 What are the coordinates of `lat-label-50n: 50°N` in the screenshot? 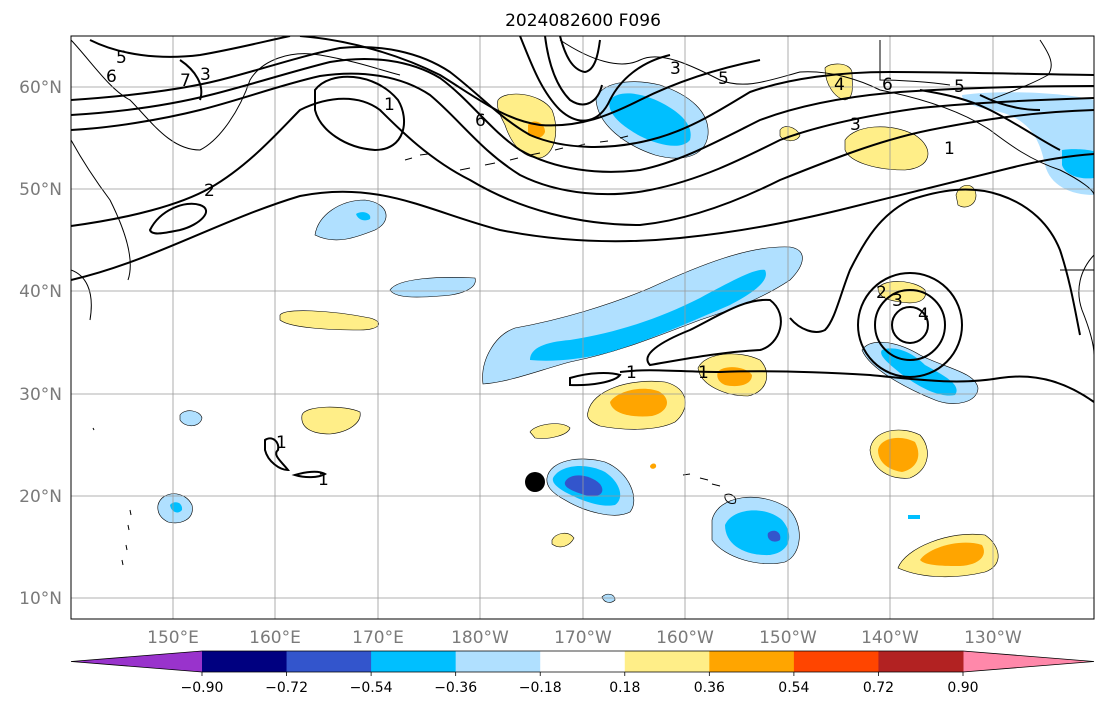 It's located at (40, 190).